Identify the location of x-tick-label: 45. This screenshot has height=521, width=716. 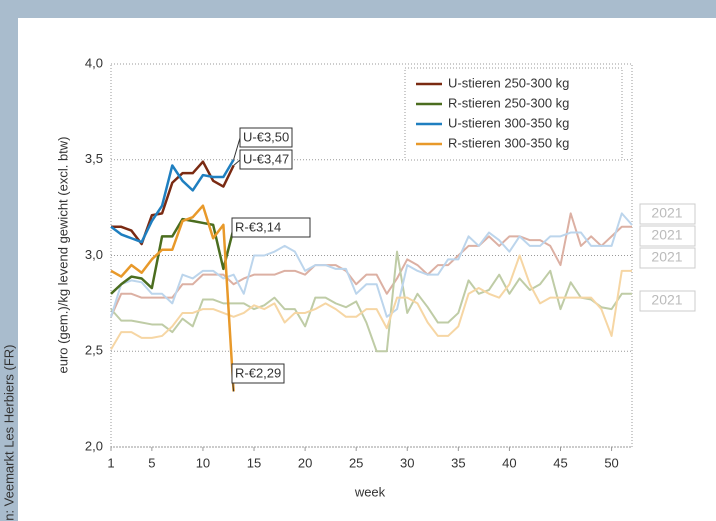
(560, 462).